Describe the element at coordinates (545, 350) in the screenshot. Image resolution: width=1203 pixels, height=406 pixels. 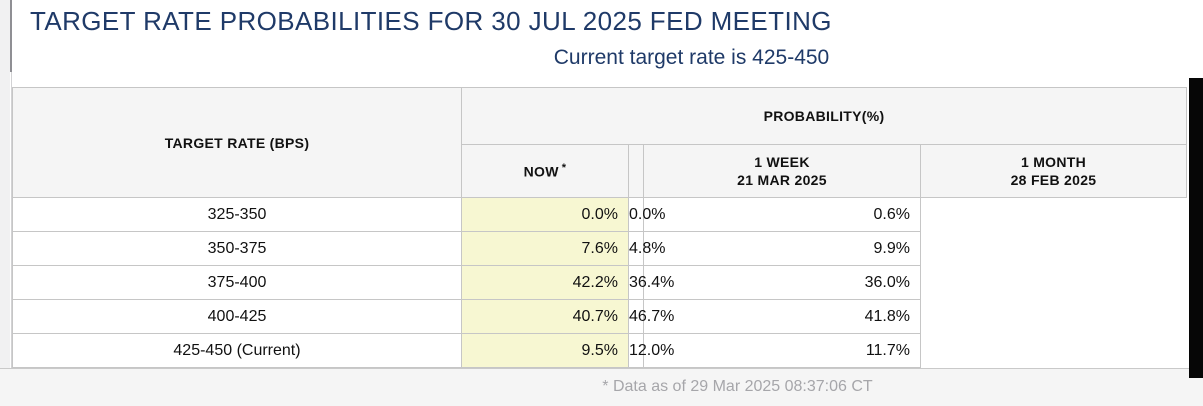
I see `now-probability-cell: 9.5%` at that location.